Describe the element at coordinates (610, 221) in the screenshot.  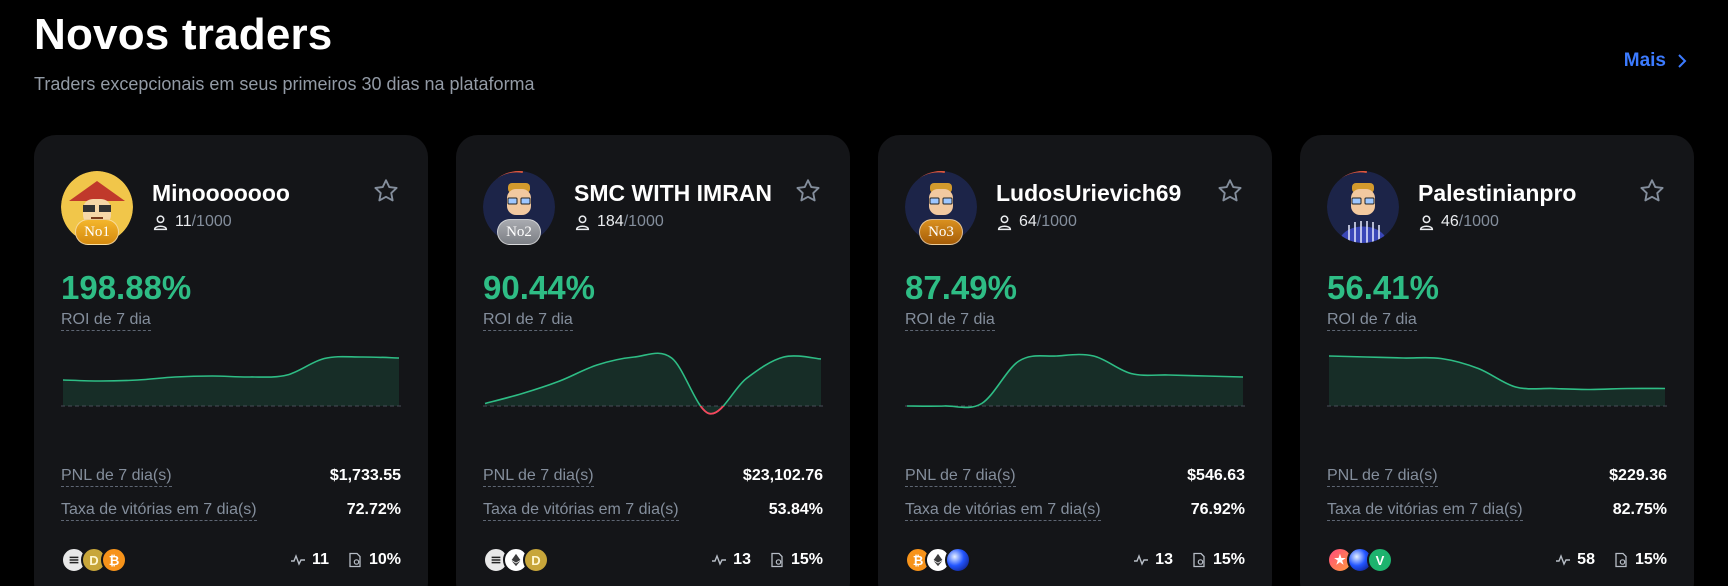
I see `followers-current: 184` at that location.